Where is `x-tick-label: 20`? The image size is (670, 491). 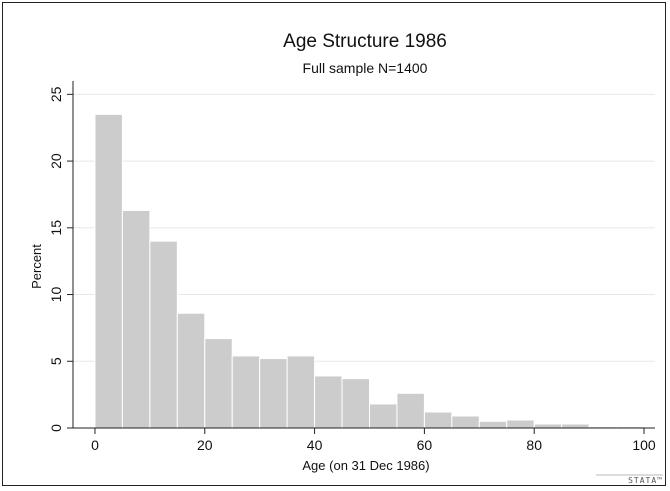 x-tick-label: 20 is located at coordinates (205, 445).